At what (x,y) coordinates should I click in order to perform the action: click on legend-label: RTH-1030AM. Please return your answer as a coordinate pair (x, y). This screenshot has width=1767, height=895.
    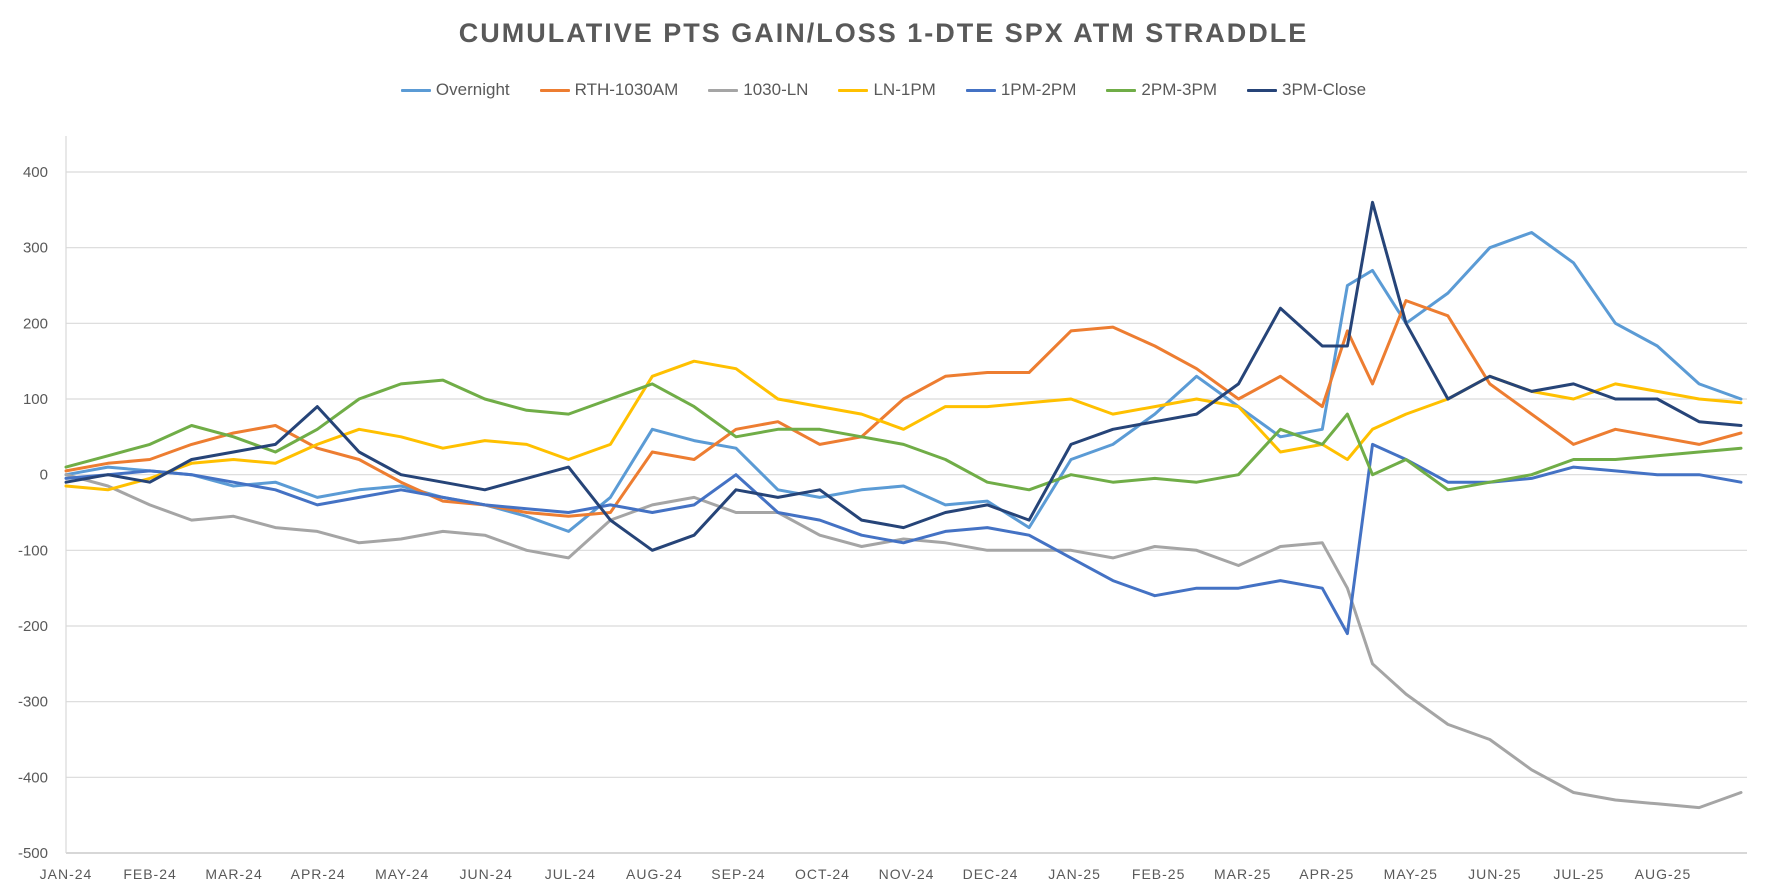
    Looking at the image, I should click on (626, 89).